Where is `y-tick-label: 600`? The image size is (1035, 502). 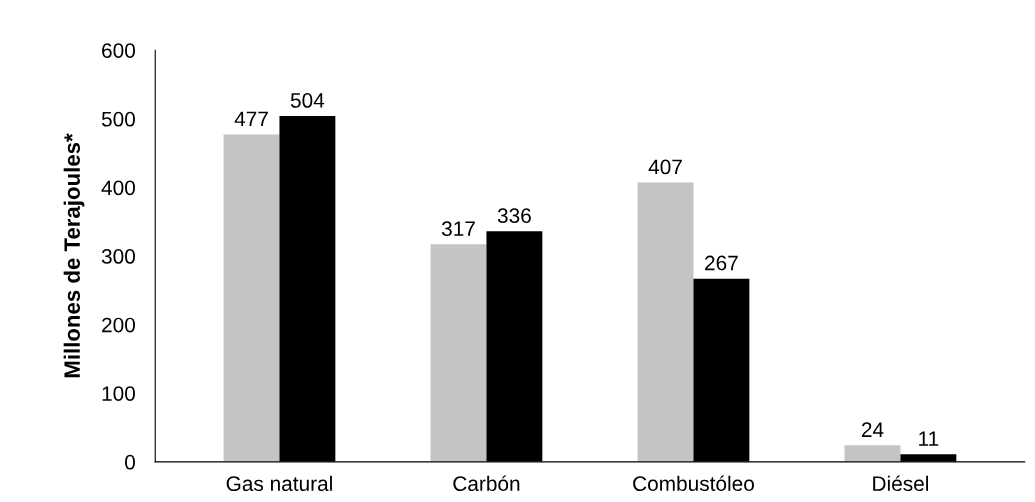
y-tick-label: 600 is located at coordinates (118, 50).